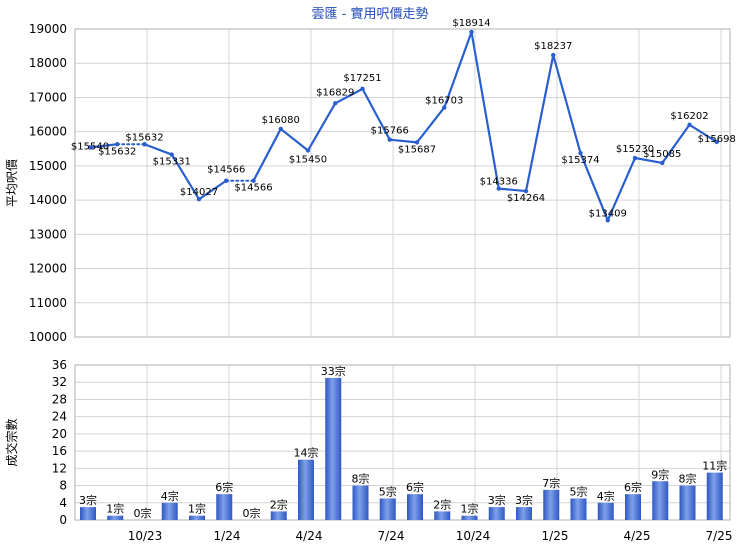 The width and height of the screenshot is (740, 554). What do you see at coordinates (48, 269) in the screenshot?
I see `price-y-tick-label: 12000` at bounding box center [48, 269].